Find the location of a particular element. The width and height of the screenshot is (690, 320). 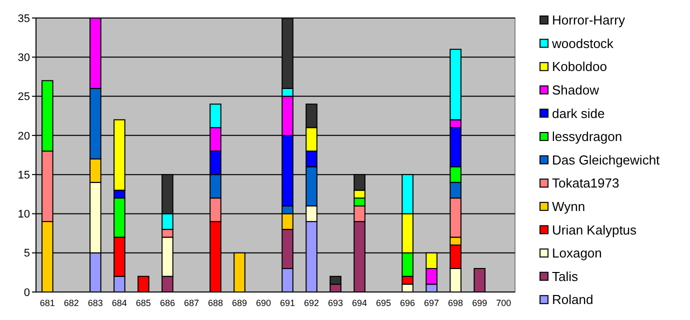

x-tick-label: 697 is located at coordinates (432, 303).